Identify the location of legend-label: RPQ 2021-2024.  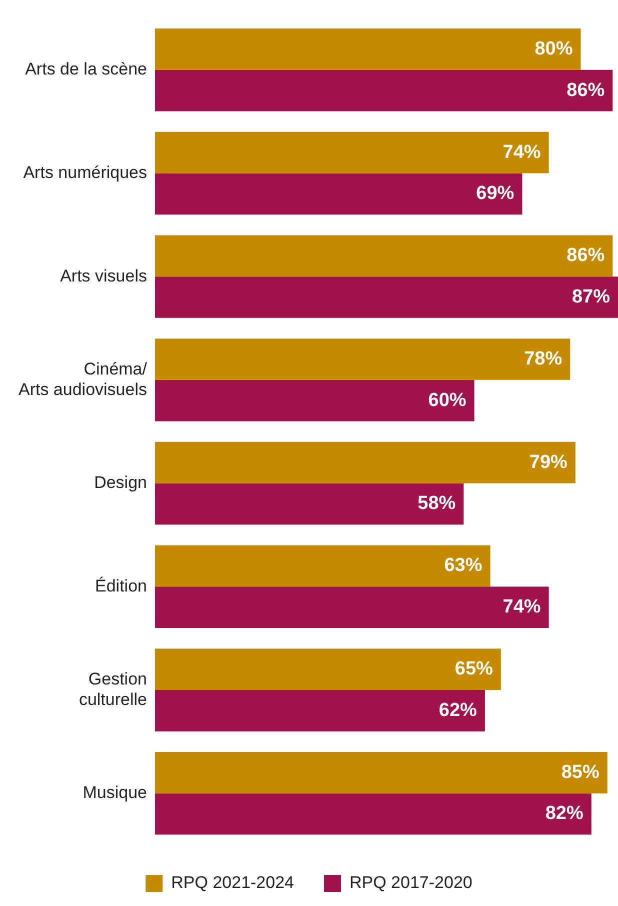
(232, 882).